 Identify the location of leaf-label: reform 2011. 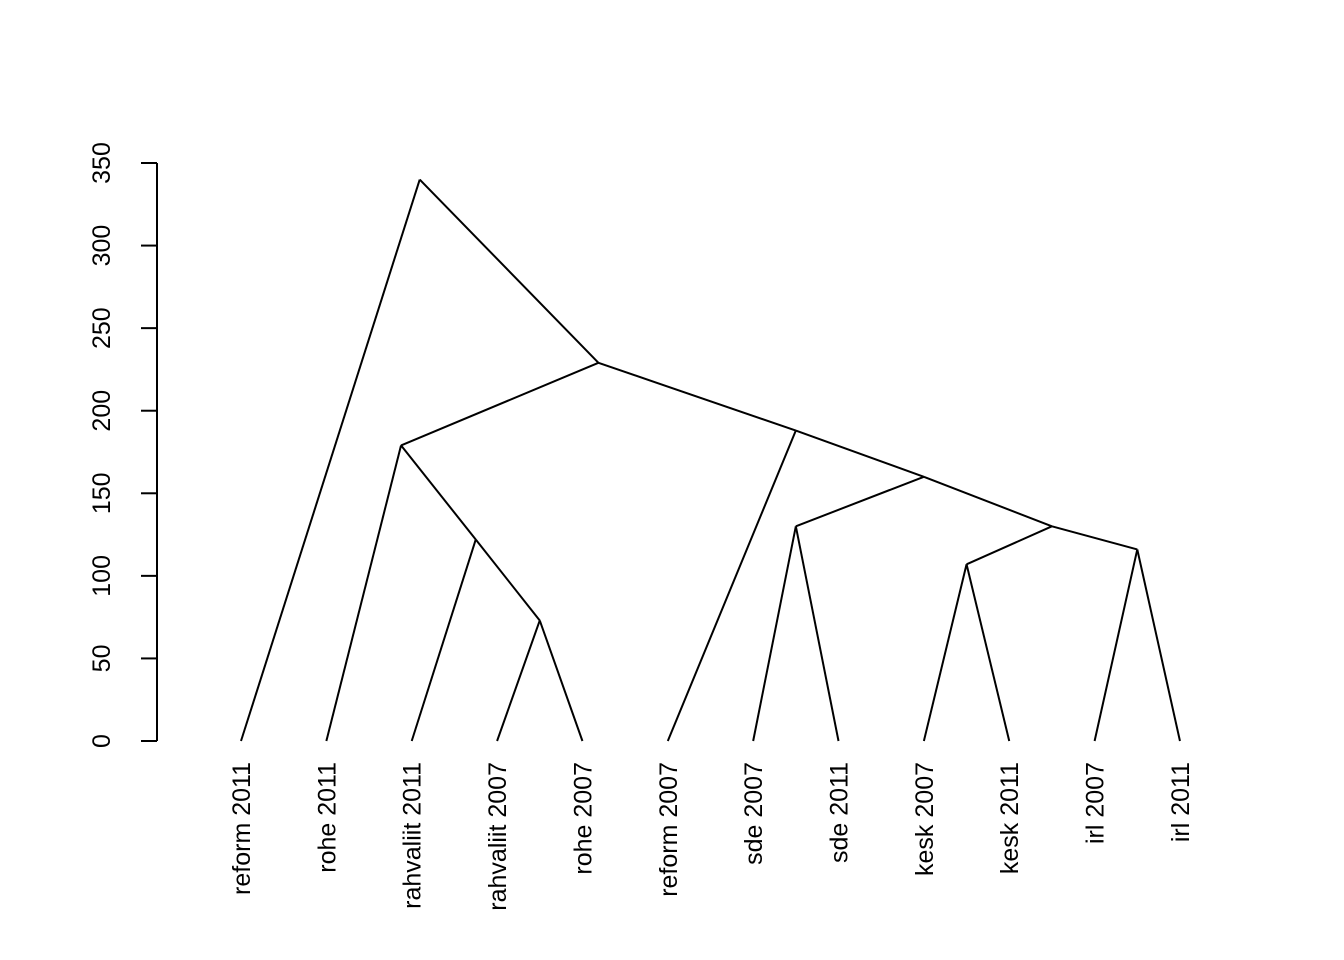
(242, 828).